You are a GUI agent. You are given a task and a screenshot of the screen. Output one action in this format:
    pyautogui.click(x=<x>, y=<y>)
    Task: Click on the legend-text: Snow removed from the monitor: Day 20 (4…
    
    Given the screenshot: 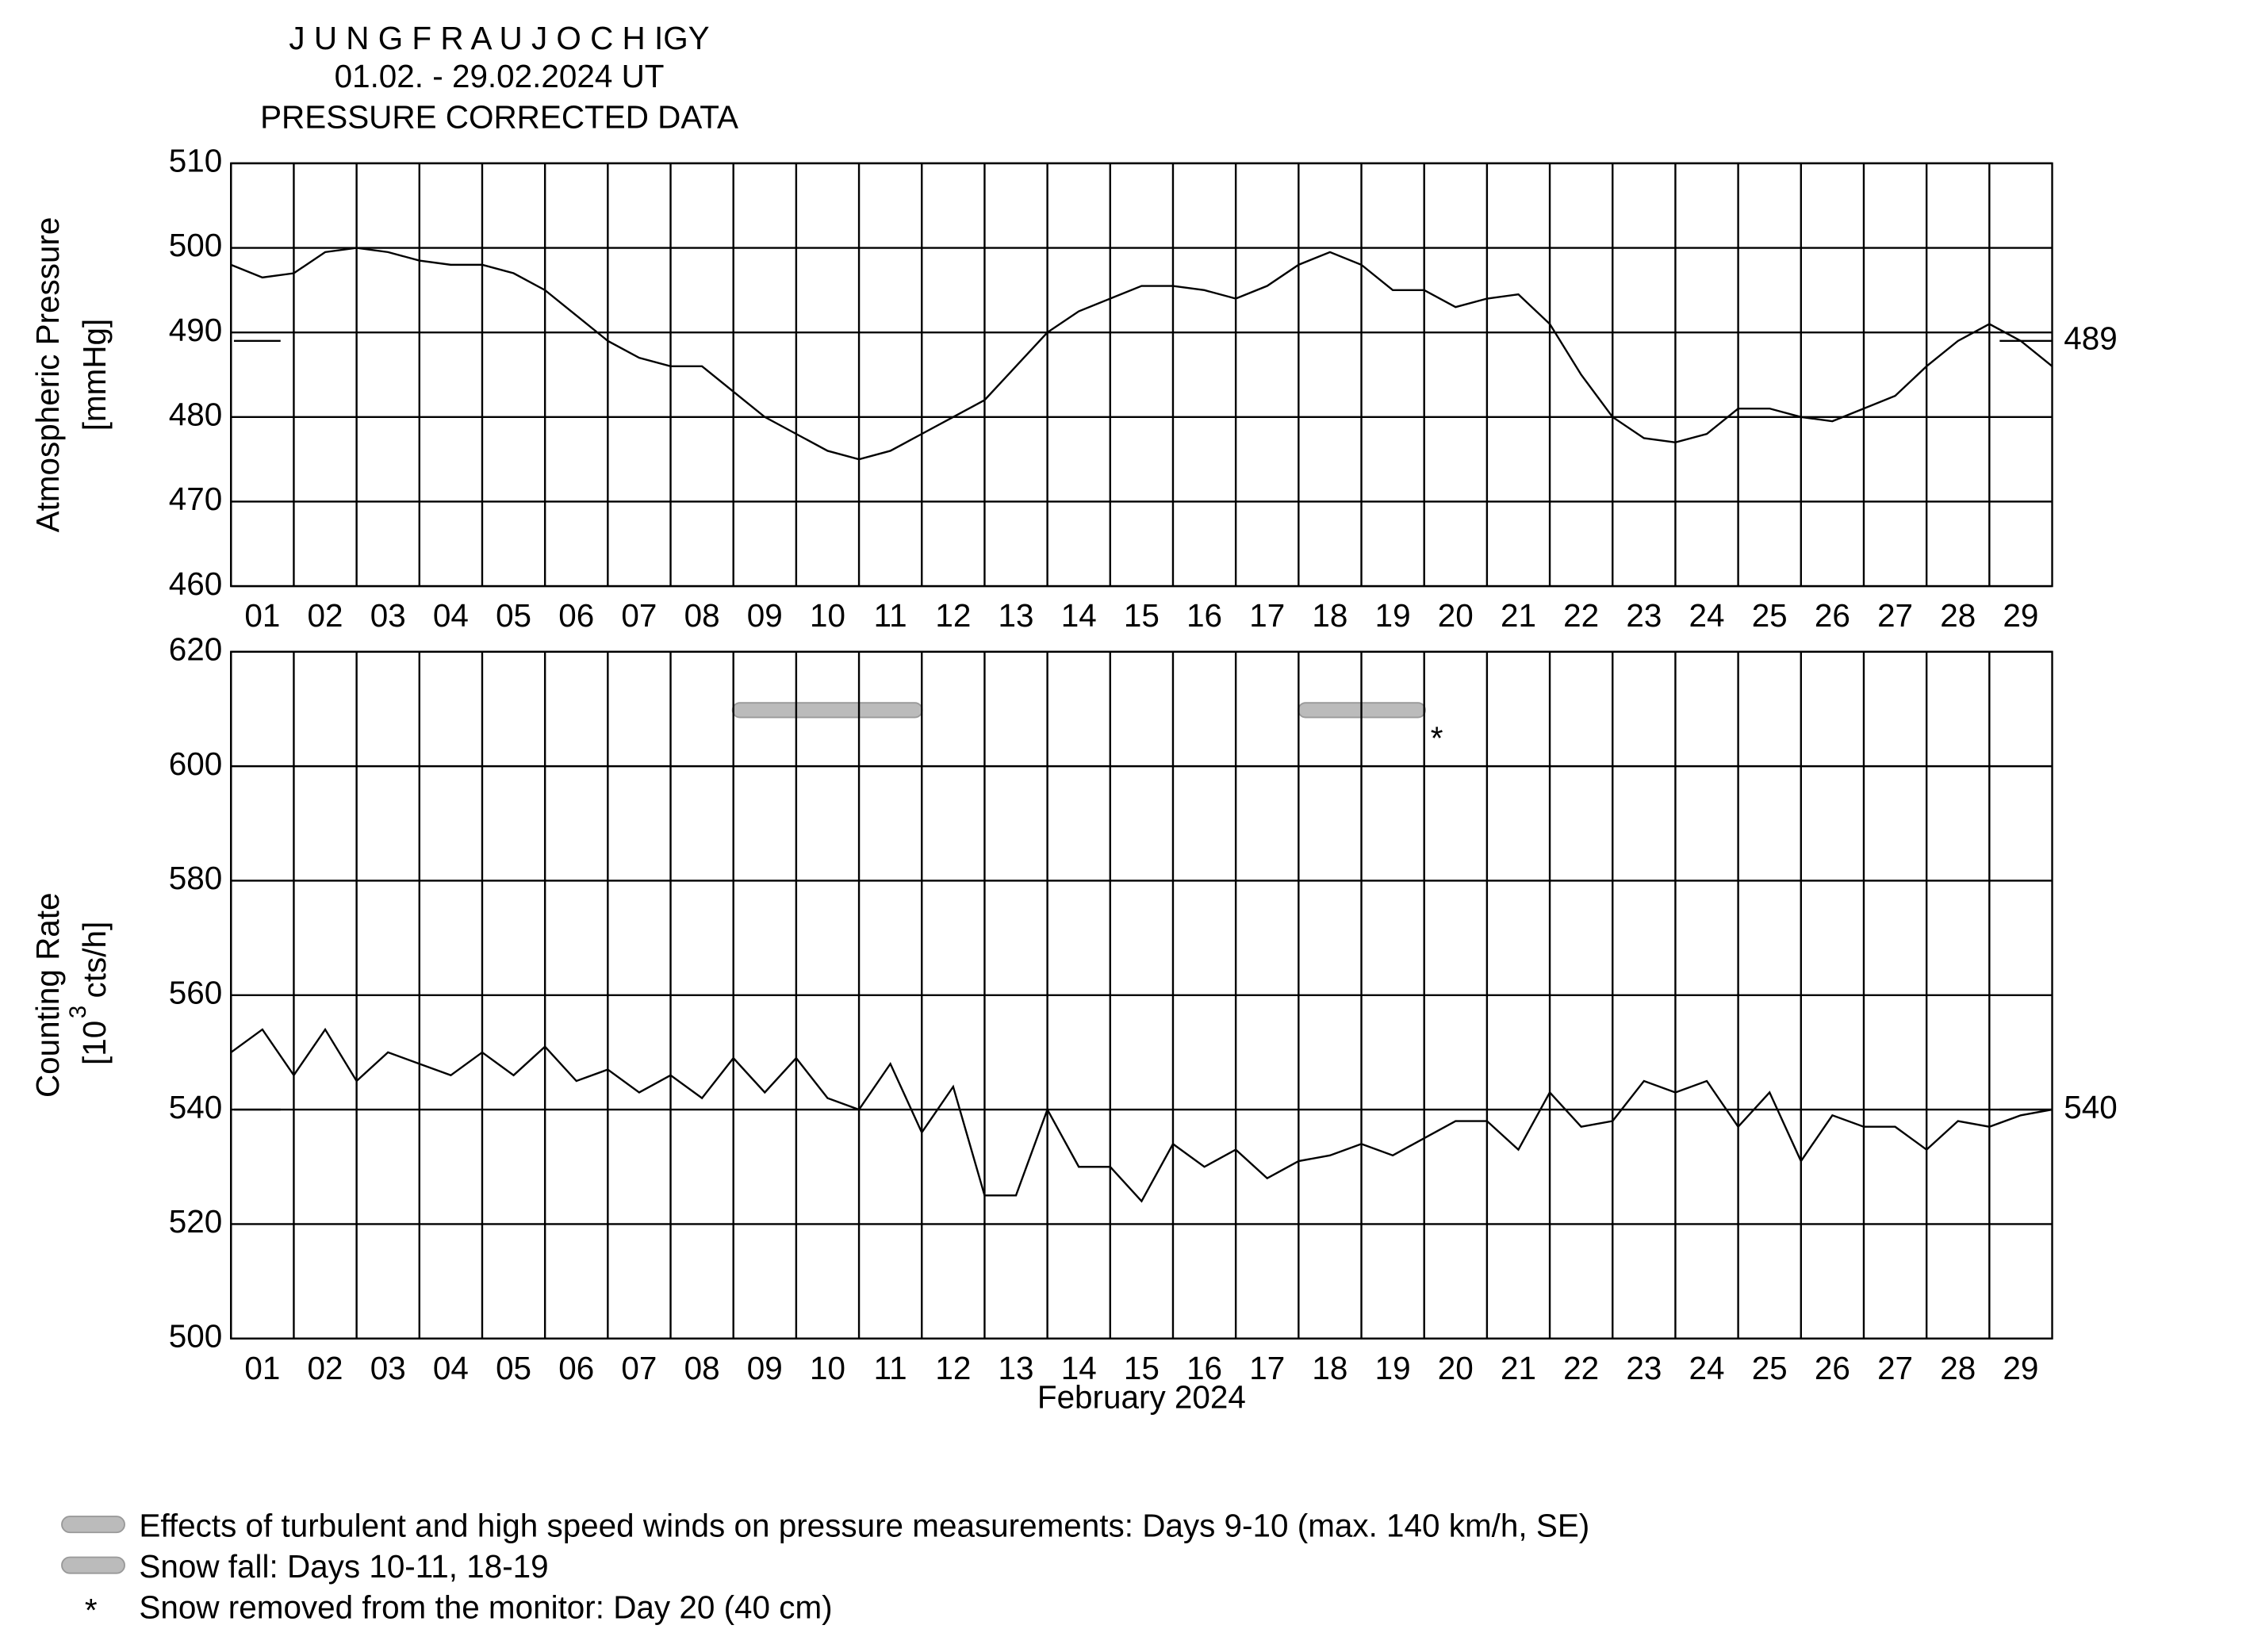 What is the action you would take?
    pyautogui.click(x=486, y=1607)
    